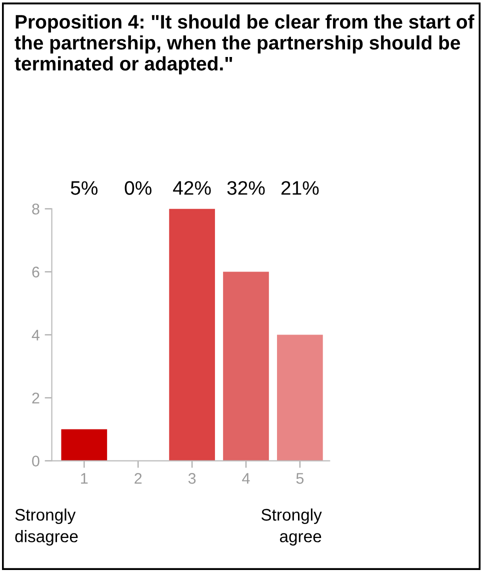  I want to click on text: Strongly agree, so click(291, 527).